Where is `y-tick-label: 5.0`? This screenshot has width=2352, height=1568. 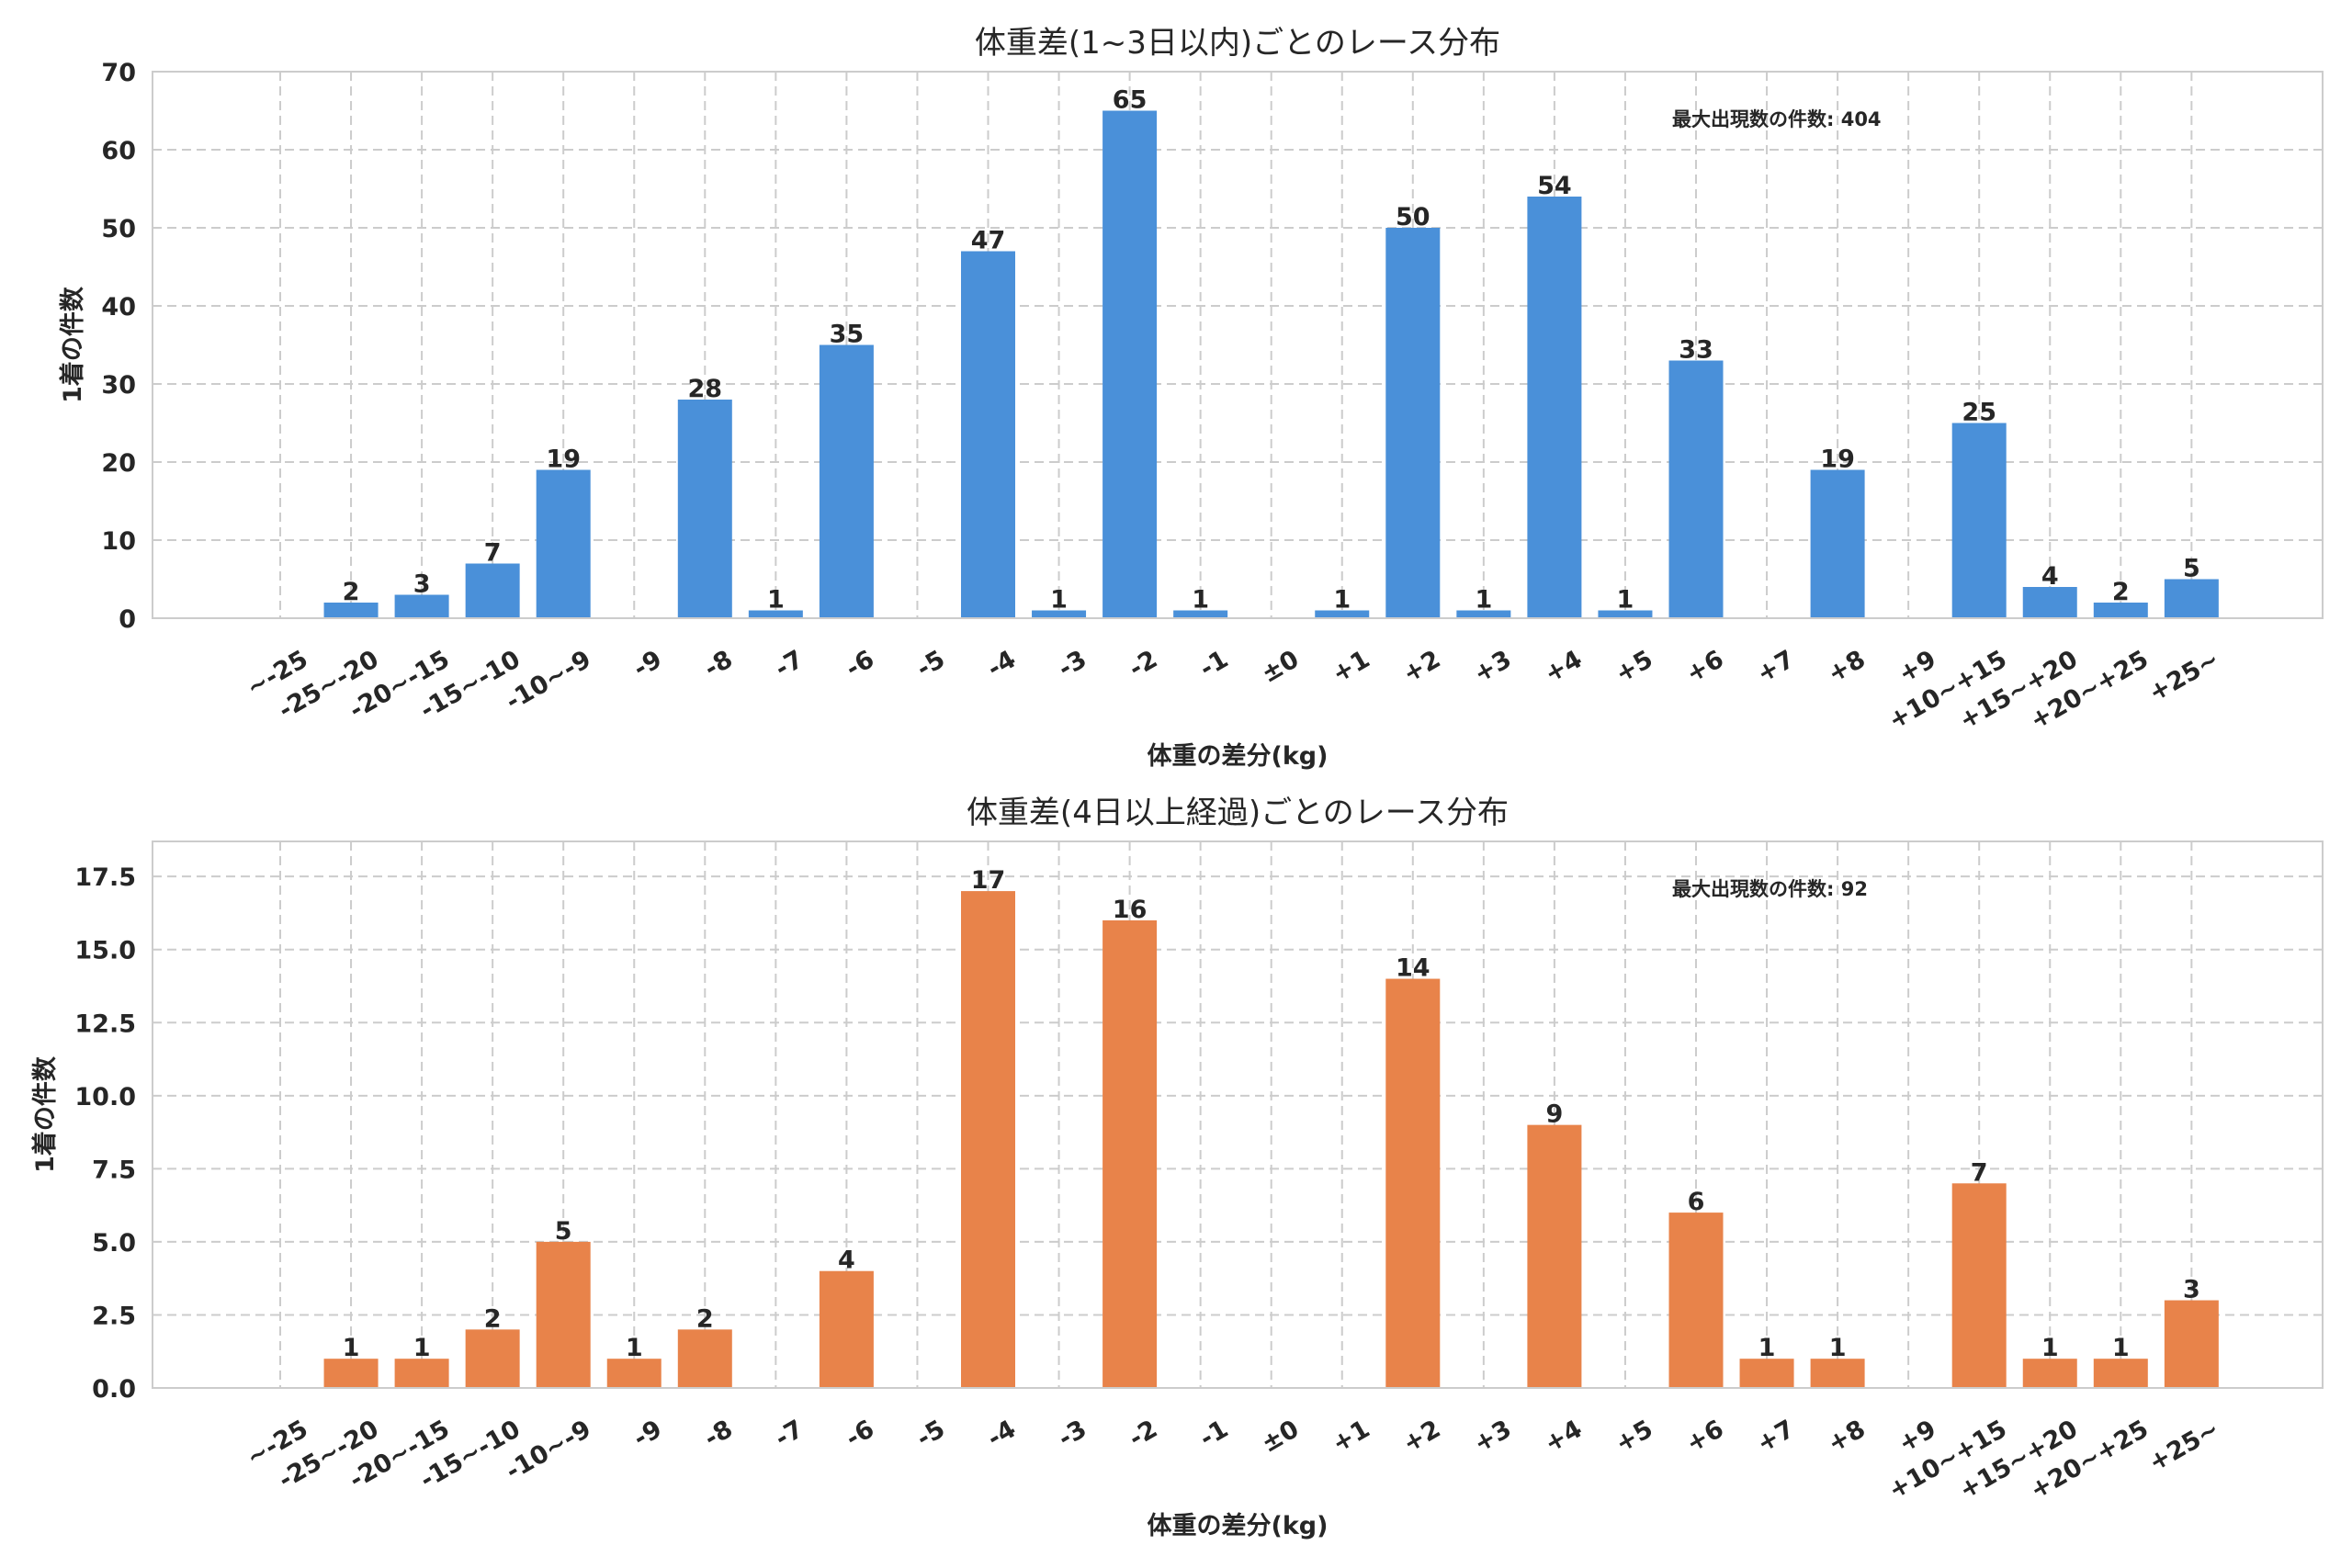
y-tick-label: 5.0 is located at coordinates (114, 1244).